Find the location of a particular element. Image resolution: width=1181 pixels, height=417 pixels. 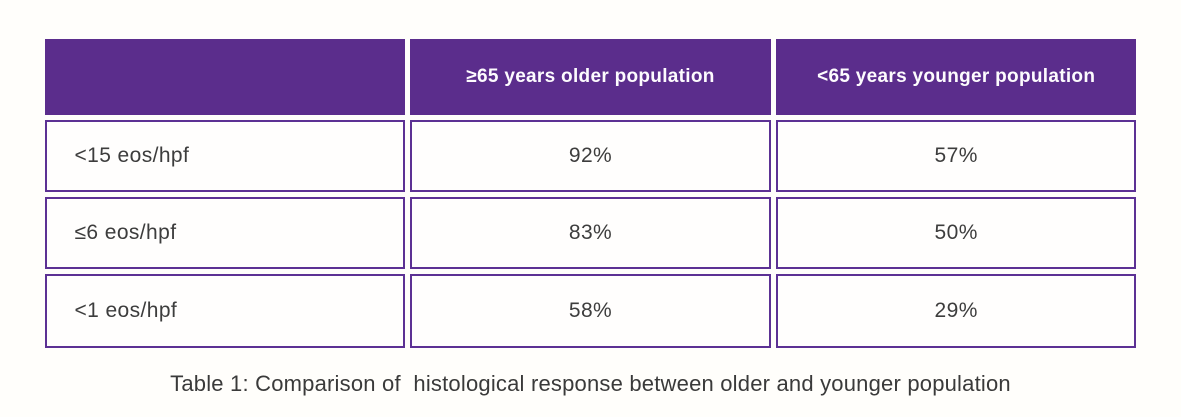

header-older-population: ≥65 years older population is located at coordinates (590, 77).